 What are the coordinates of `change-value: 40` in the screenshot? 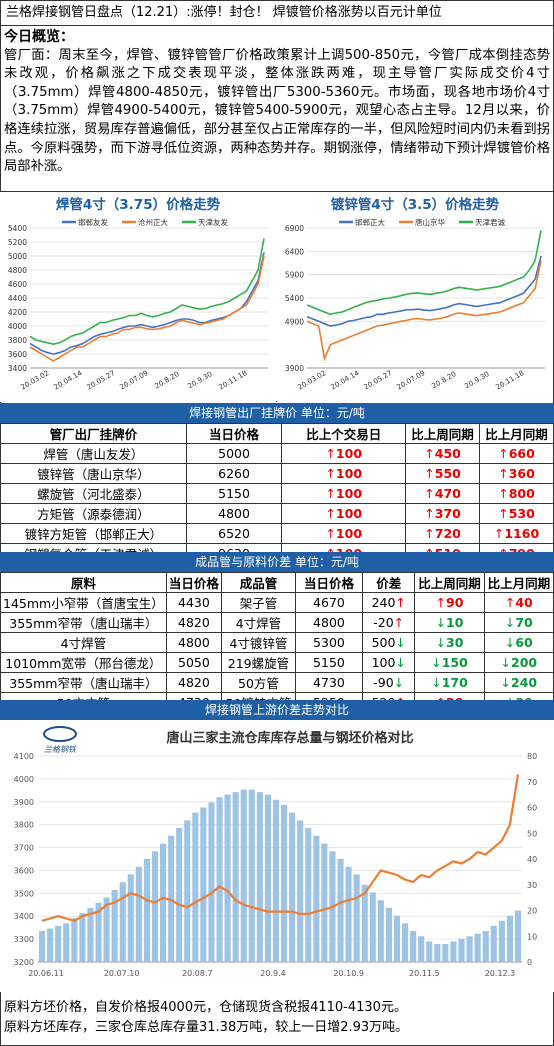 It's located at (524, 602).